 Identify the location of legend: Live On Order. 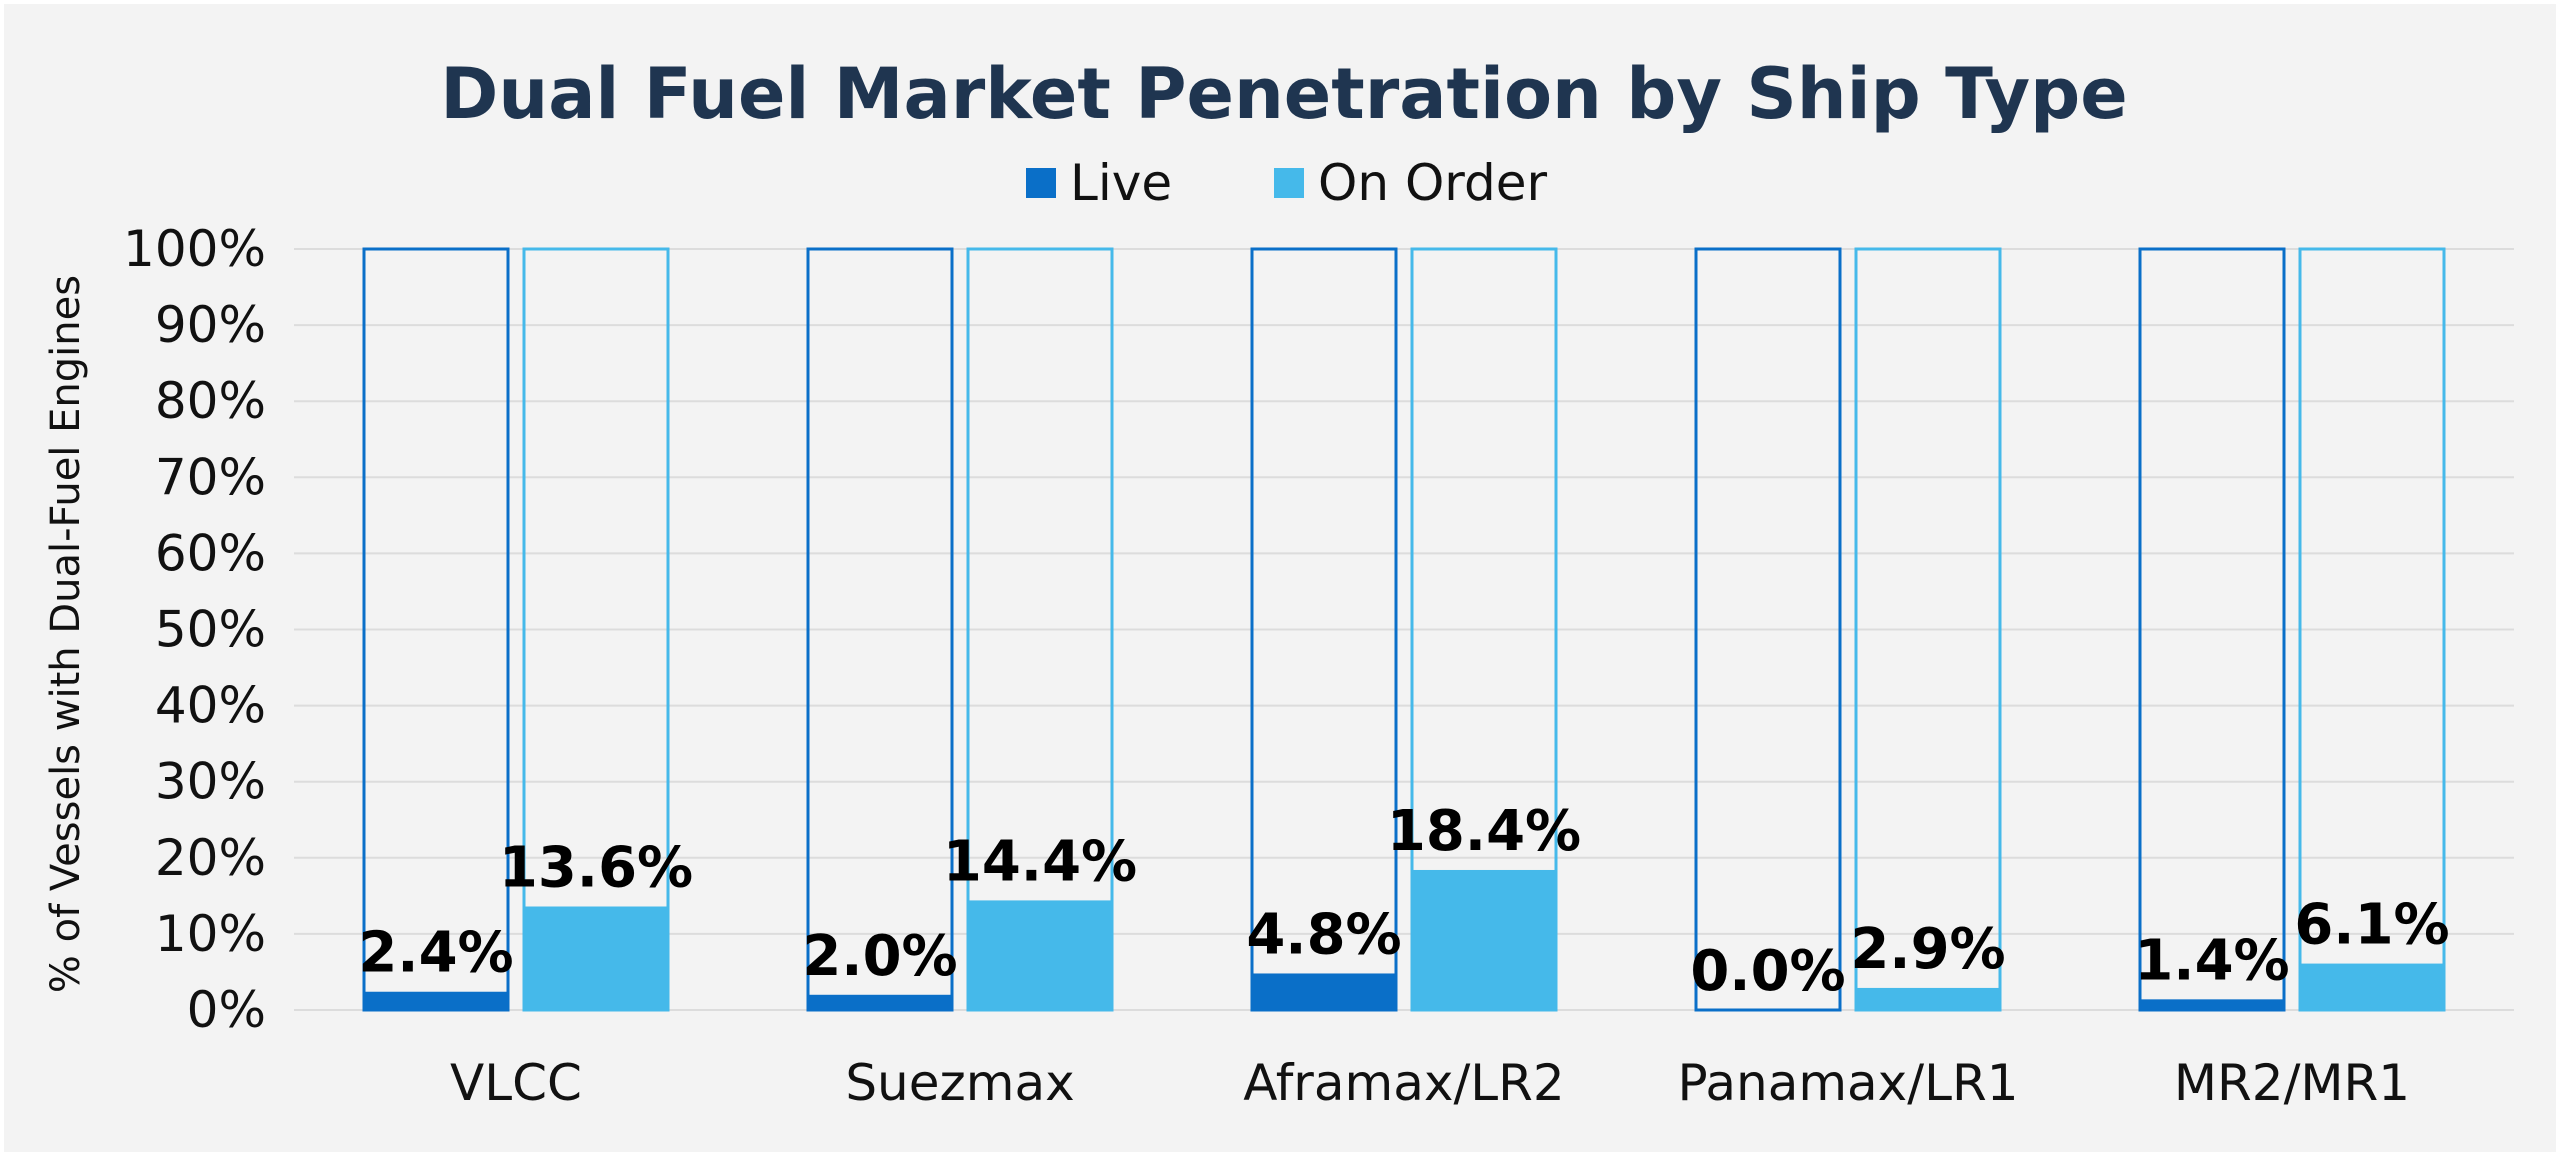
(1286, 183).